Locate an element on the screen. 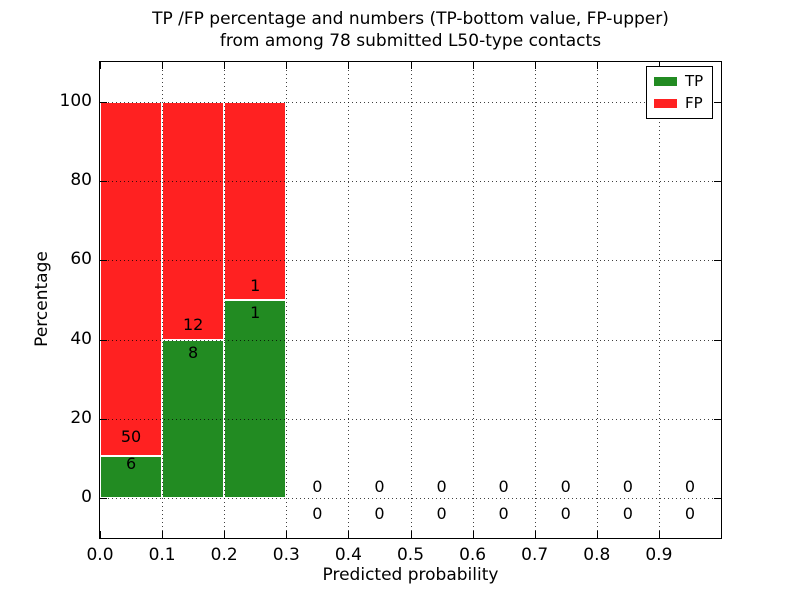 The width and height of the screenshot is (800, 600). legend-label-fp: FP is located at coordinates (694, 103).